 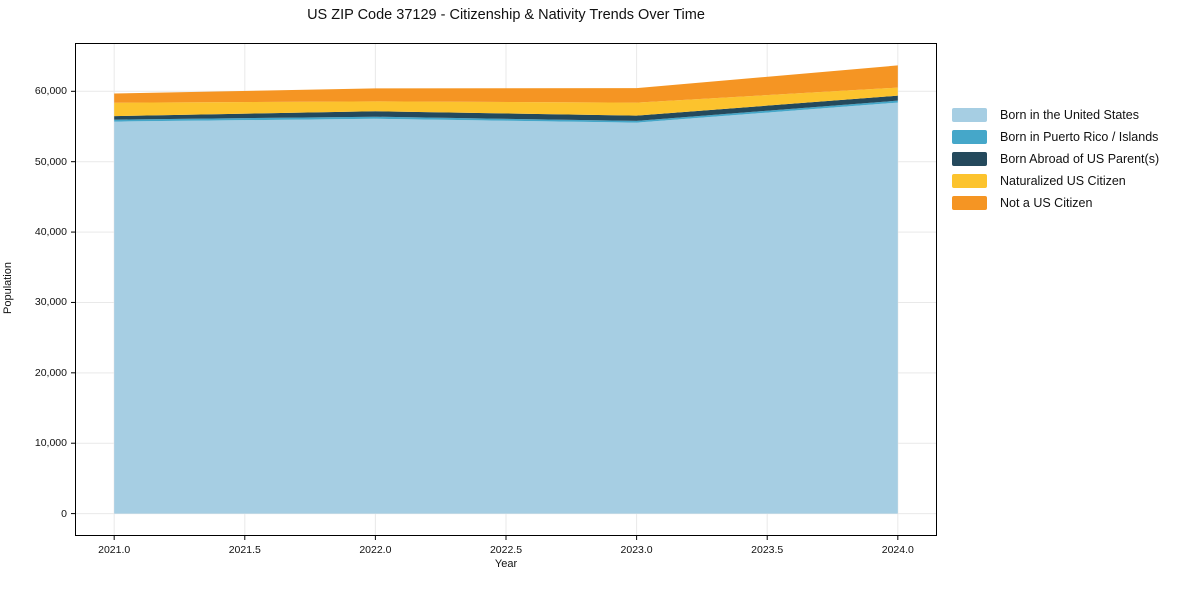 What do you see at coordinates (244, 550) in the screenshot?
I see `x-tick-label: 2021.5` at bounding box center [244, 550].